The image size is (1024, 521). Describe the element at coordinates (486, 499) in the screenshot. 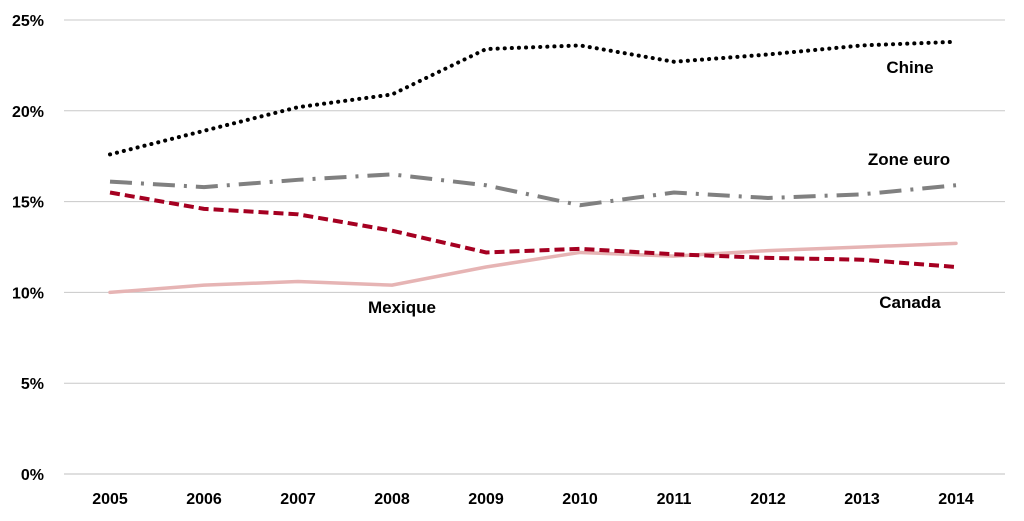

I see `x-tick-label: 2009` at that location.